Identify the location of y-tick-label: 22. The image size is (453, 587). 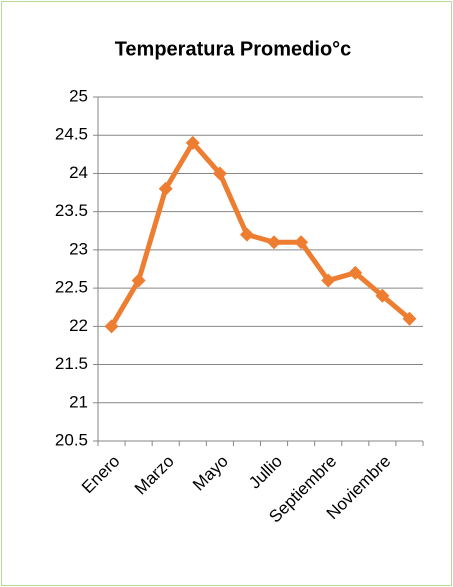
(78, 325).